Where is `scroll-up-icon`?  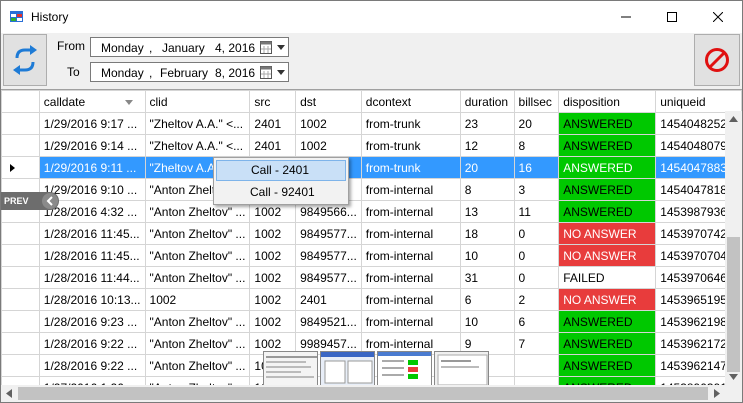 scroll-up-icon is located at coordinates (733, 119).